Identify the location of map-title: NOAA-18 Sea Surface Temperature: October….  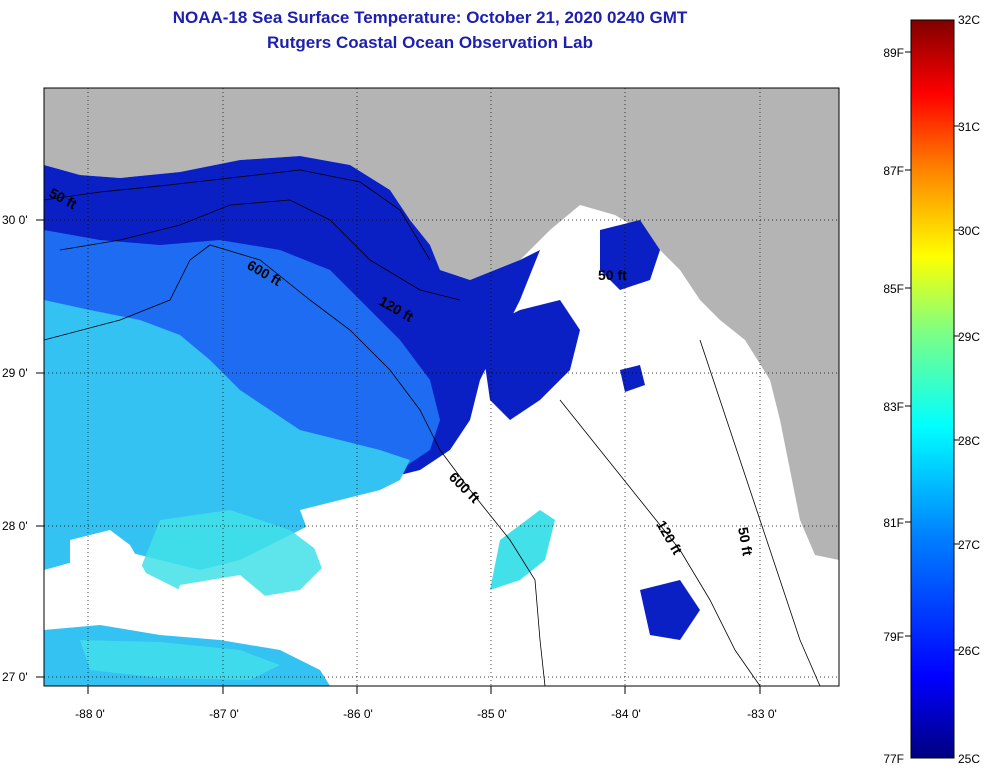
(430, 17).